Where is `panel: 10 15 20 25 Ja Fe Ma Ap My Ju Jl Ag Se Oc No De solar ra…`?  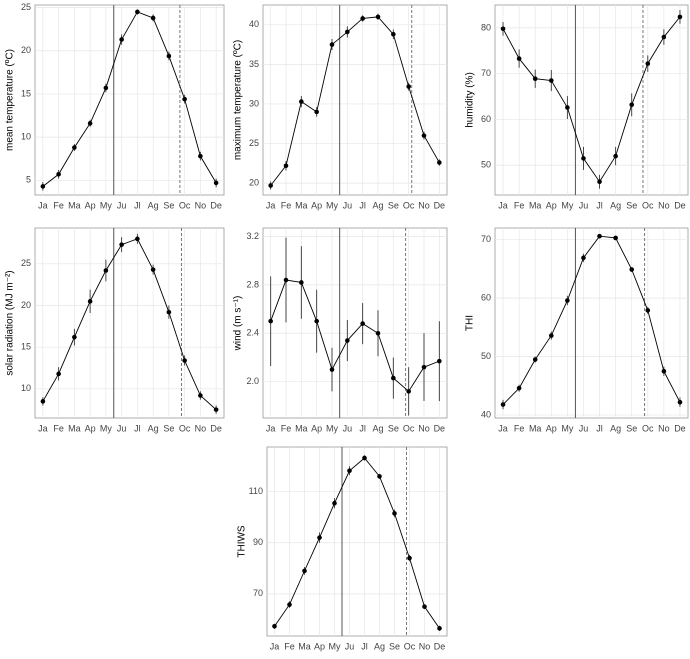
panel: 10 15 20 25 Ja Fe Ma Ap My Ju Jl Ag Se Oc No De solar ra… is located at coordinates (115, 330).